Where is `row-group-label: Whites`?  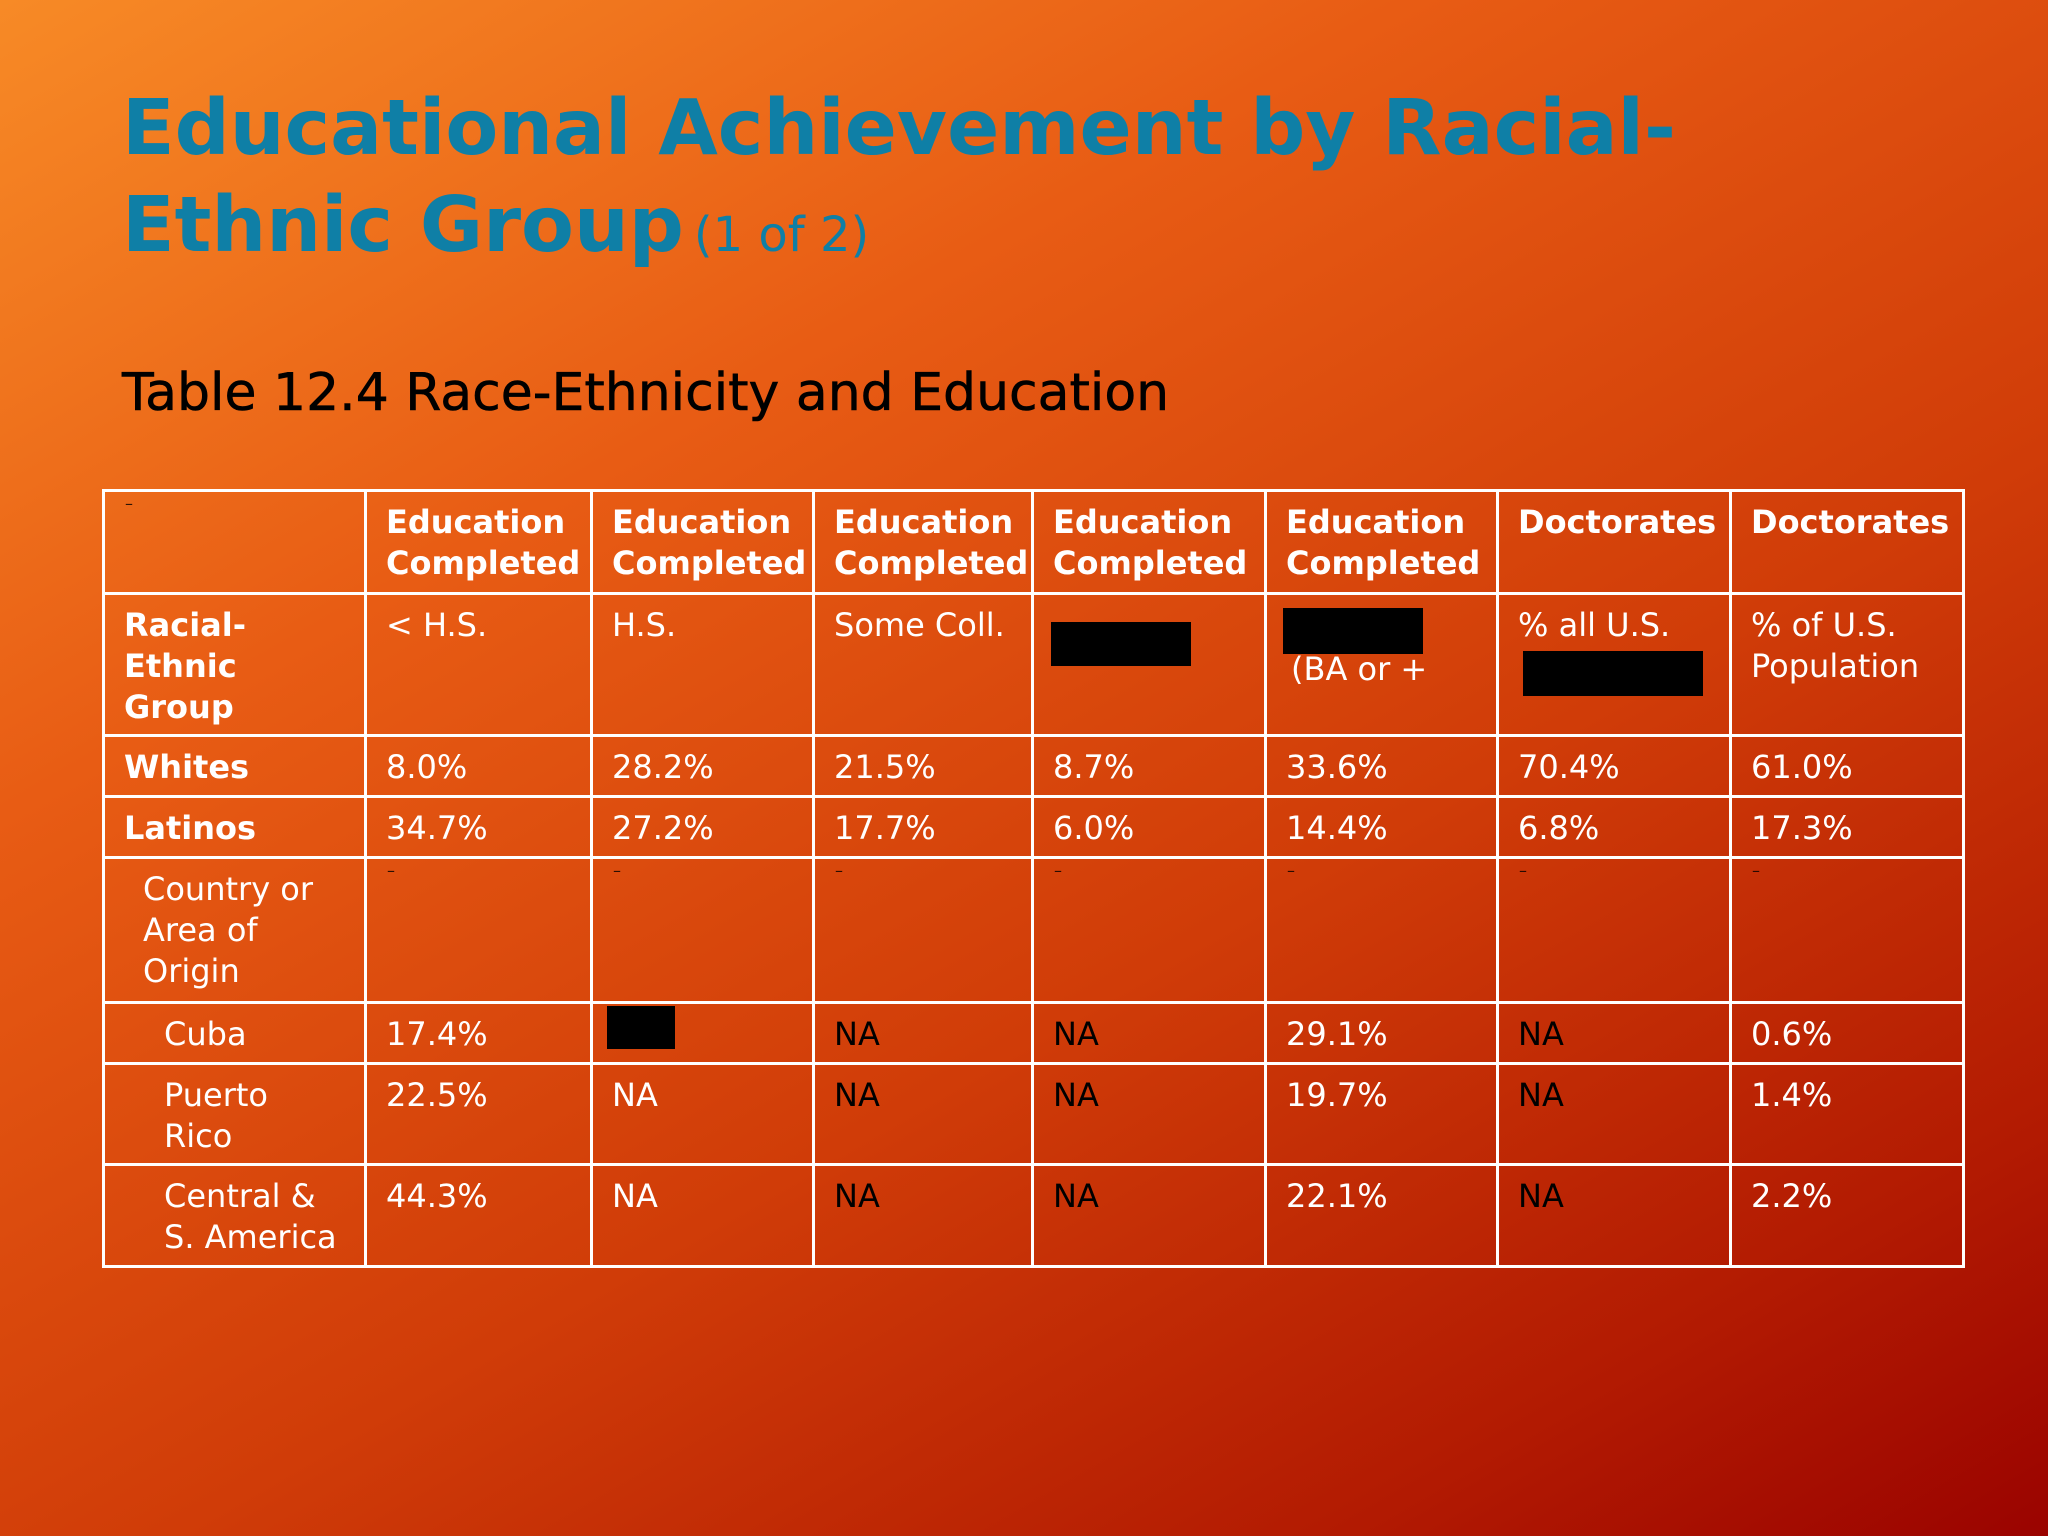 row-group-label: Whites is located at coordinates (234, 766).